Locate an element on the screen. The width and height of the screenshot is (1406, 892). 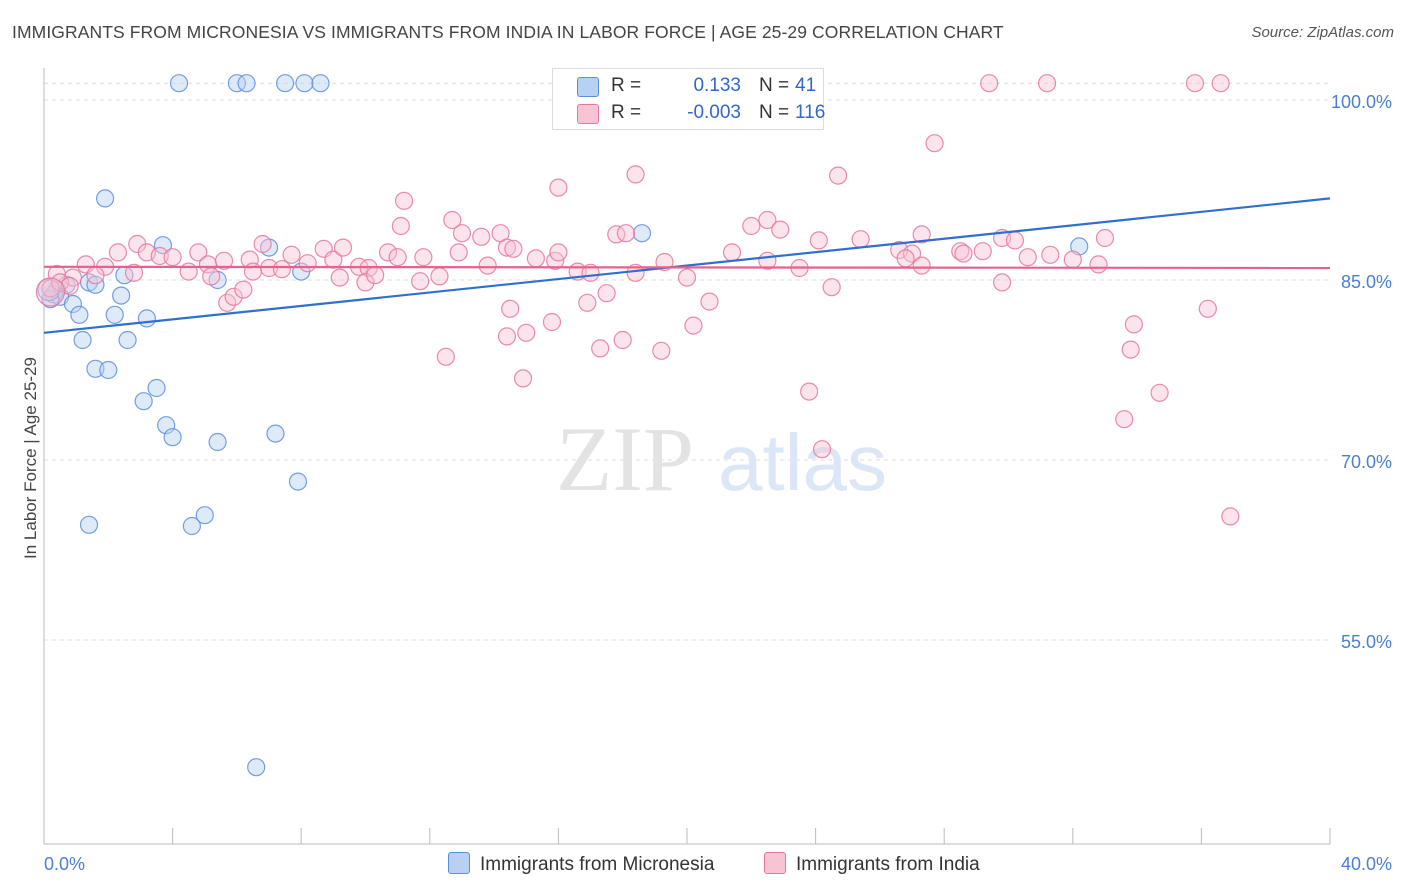
legend-item-india: Immigrants from India is located at coordinates (872, 865).